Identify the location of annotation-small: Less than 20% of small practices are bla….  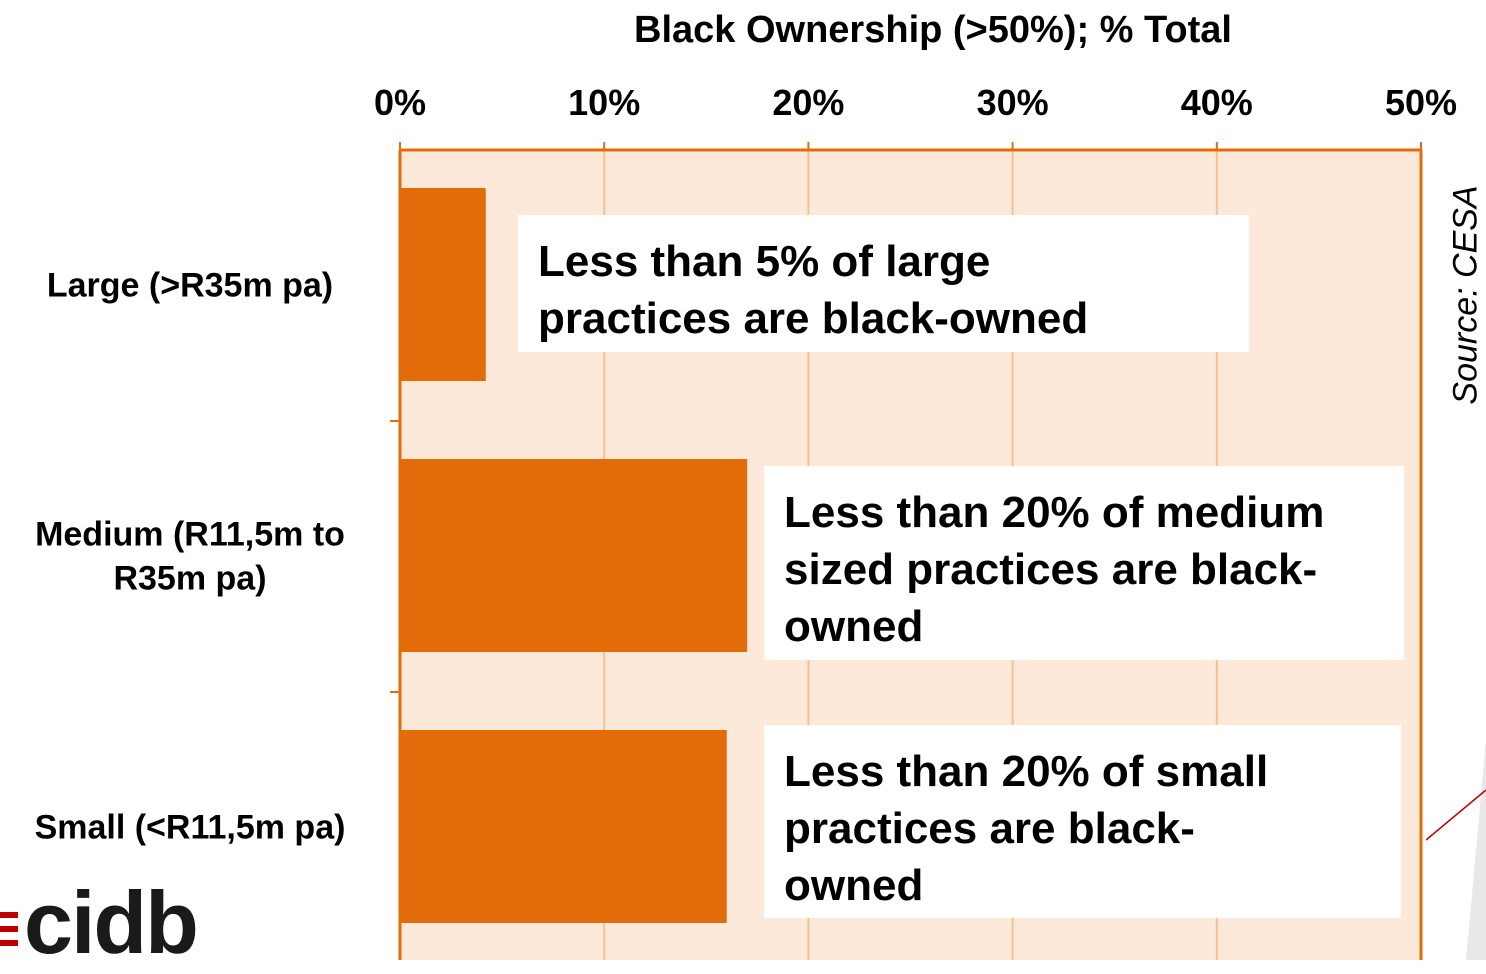
(1082, 821).